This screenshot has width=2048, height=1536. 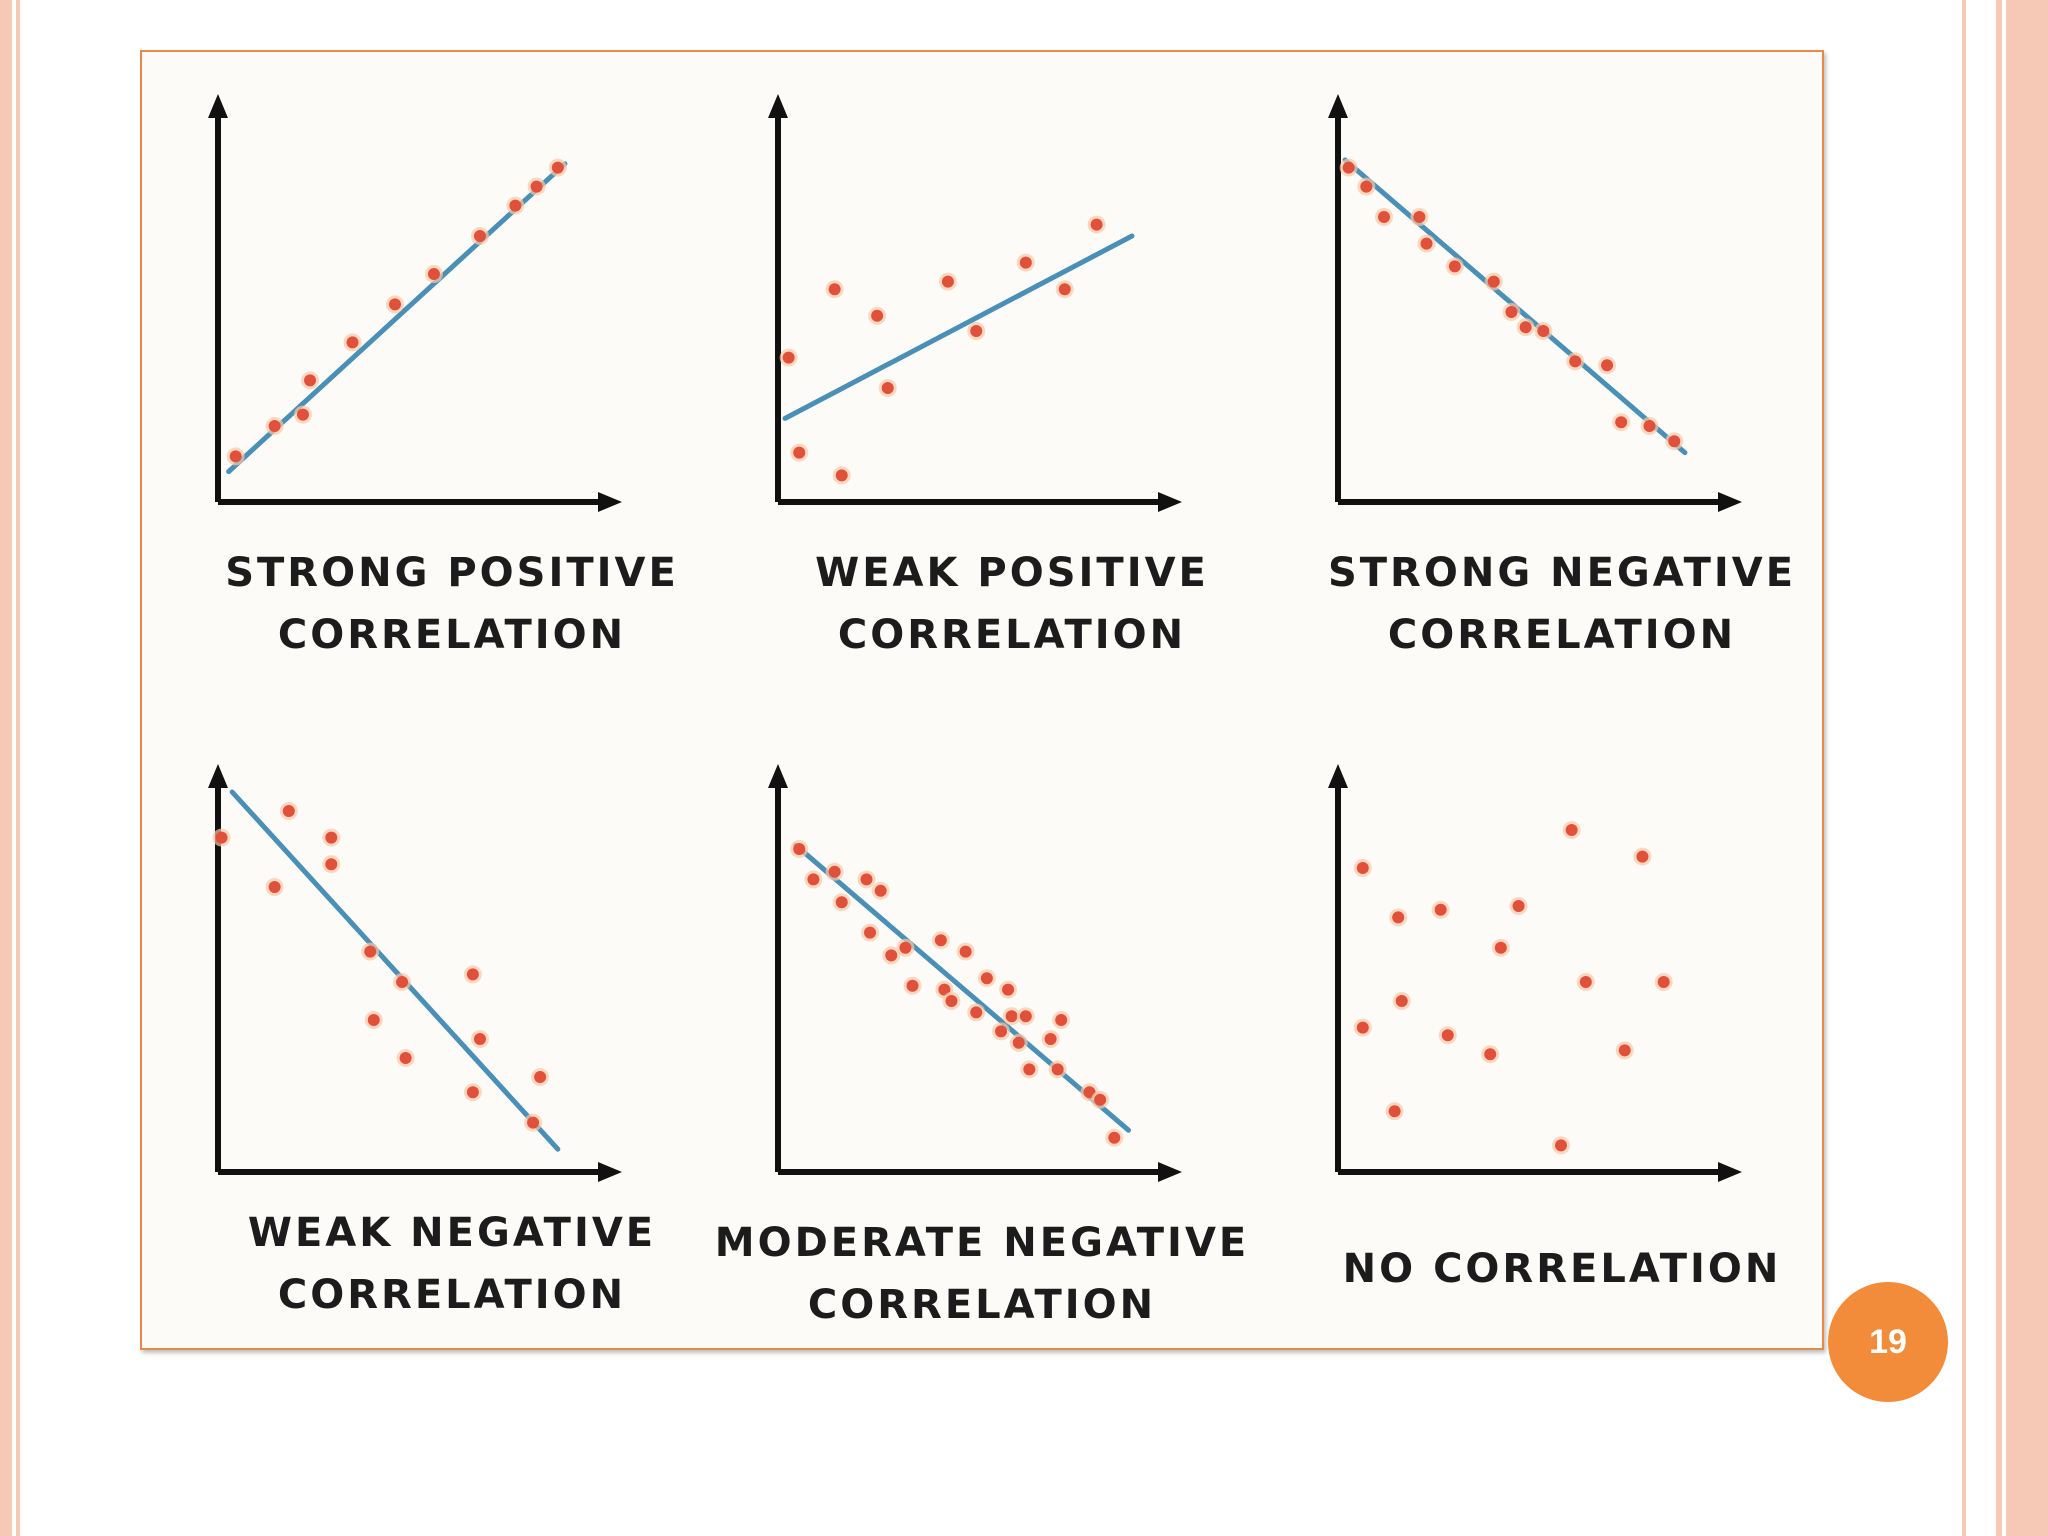 I want to click on caption-strong-positive: STRONG POSITIVE CORRELATION, so click(x=452, y=604).